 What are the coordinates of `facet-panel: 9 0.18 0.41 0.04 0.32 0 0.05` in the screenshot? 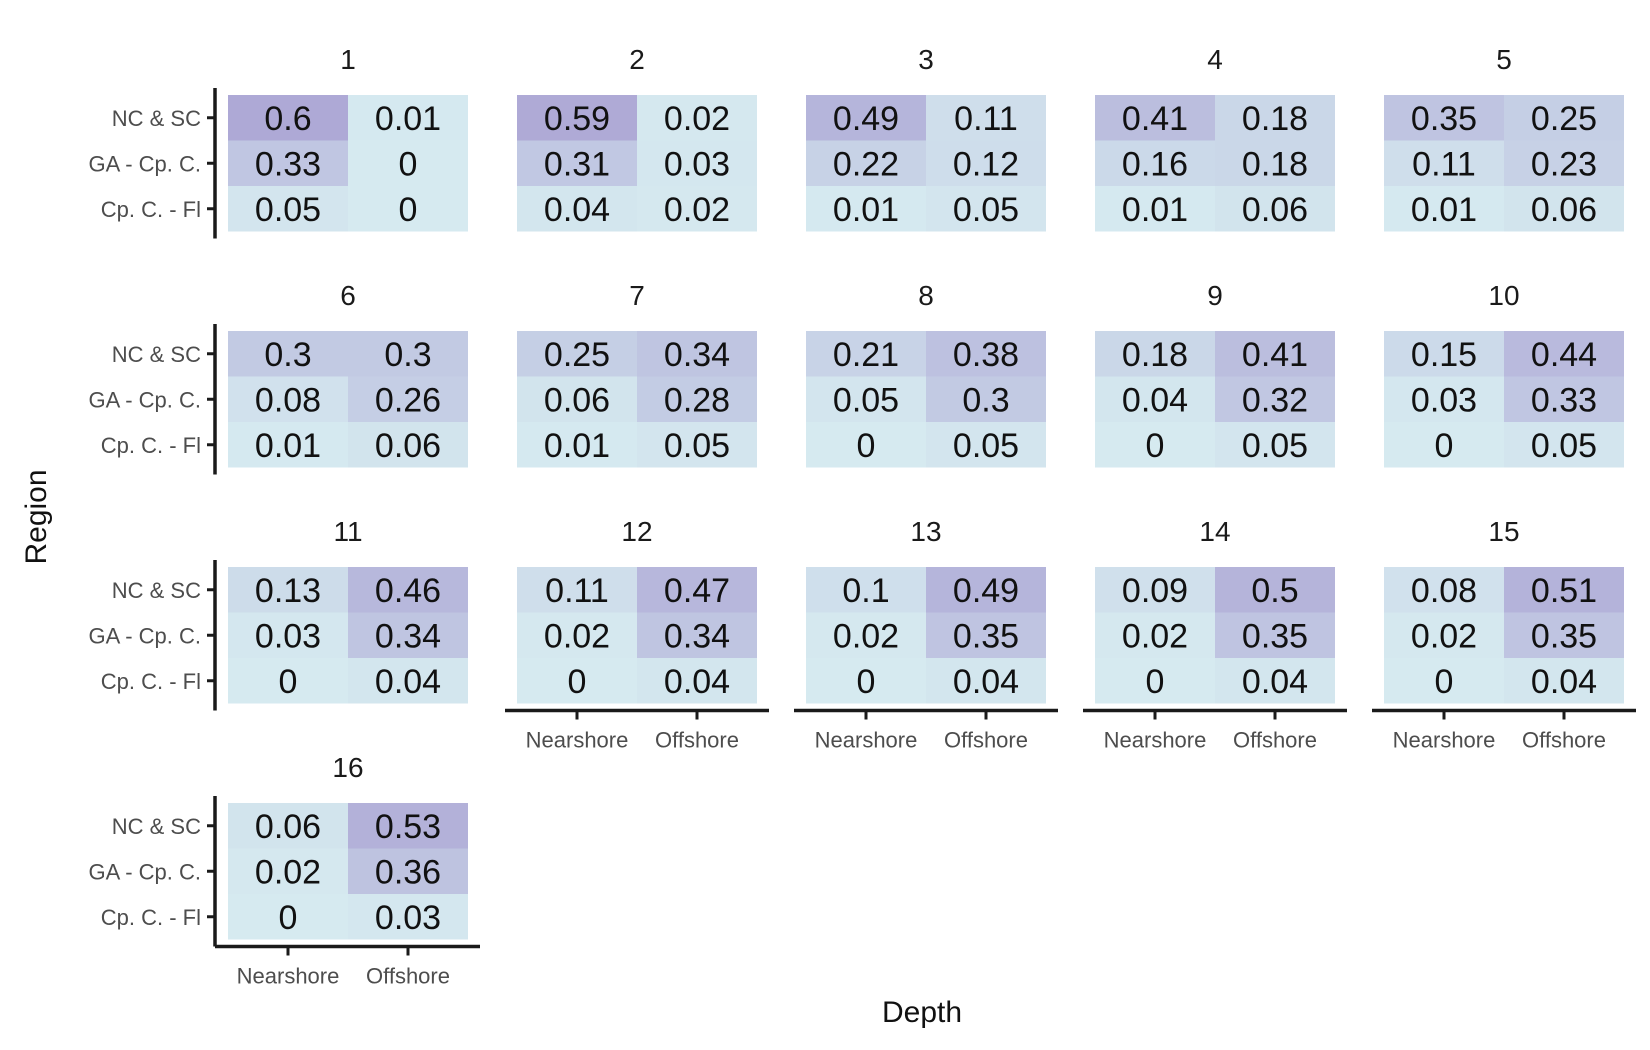 It's located at (1215, 374).